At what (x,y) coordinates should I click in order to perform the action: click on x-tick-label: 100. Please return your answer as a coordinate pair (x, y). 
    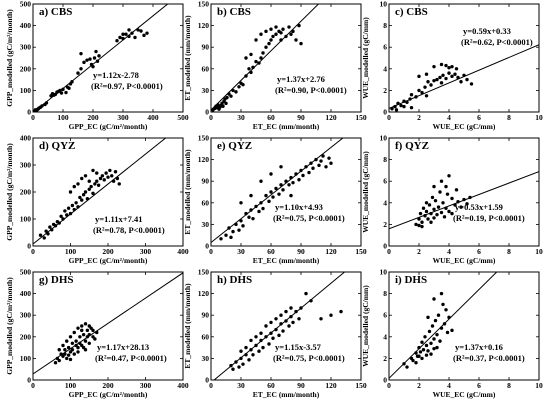
    Looking at the image, I should click on (63, 117).